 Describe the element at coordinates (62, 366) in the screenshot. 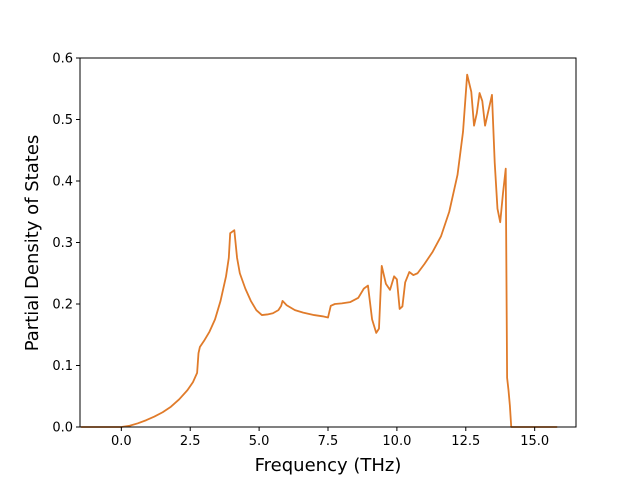

I see `y-tick-label: 0.1` at that location.